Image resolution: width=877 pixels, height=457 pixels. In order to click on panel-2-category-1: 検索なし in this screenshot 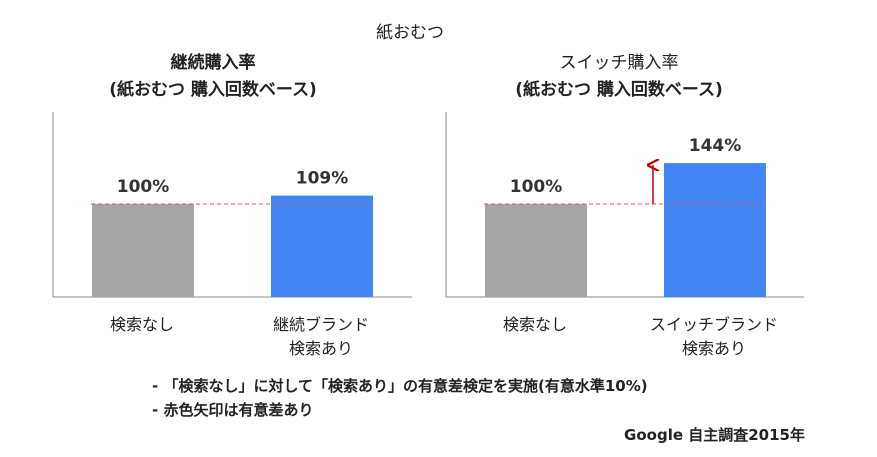, I will do `click(534, 324)`.